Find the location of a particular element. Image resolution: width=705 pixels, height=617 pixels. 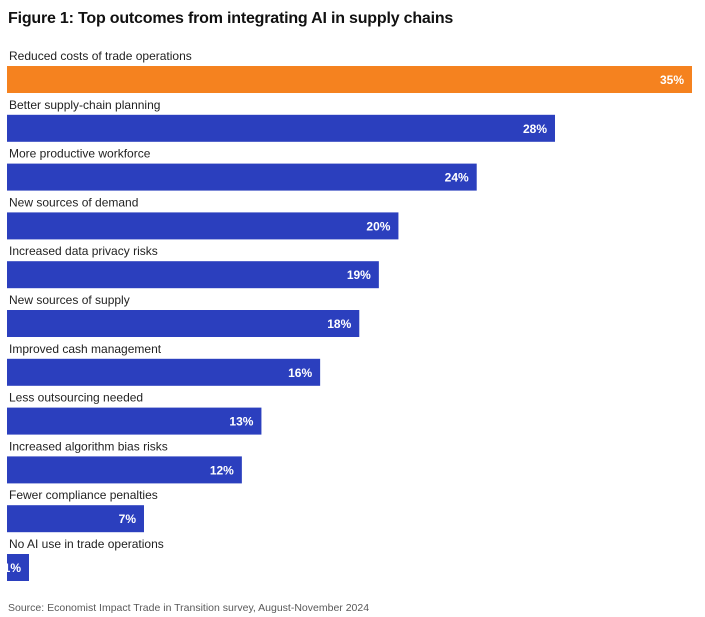

category-label: Increased data privacy risks is located at coordinates (83, 251).